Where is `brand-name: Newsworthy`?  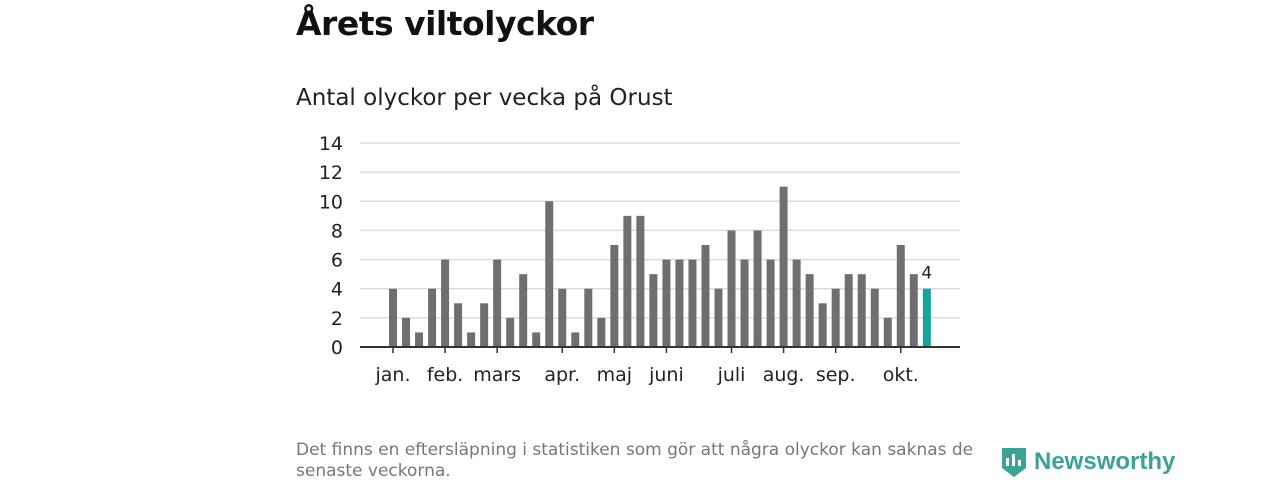 brand-name: Newsworthy is located at coordinates (1105, 461).